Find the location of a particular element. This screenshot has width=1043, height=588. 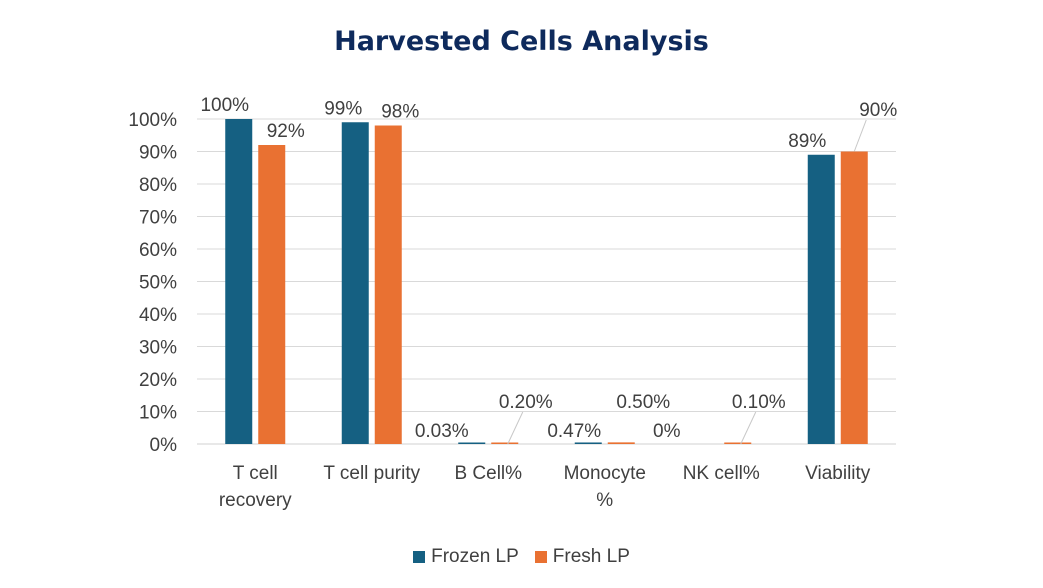

data-label: 100% is located at coordinates (224, 105).